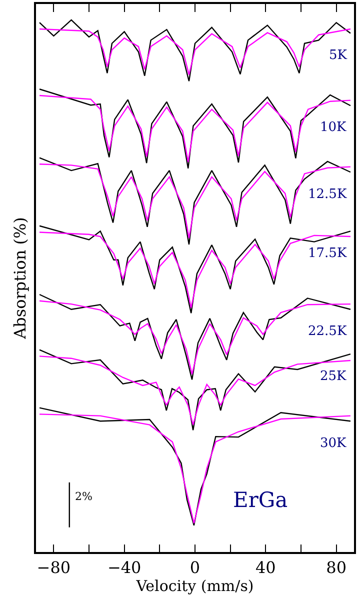 The width and height of the screenshot is (358, 600). I want to click on x-tick-label: −40, so click(124, 567).